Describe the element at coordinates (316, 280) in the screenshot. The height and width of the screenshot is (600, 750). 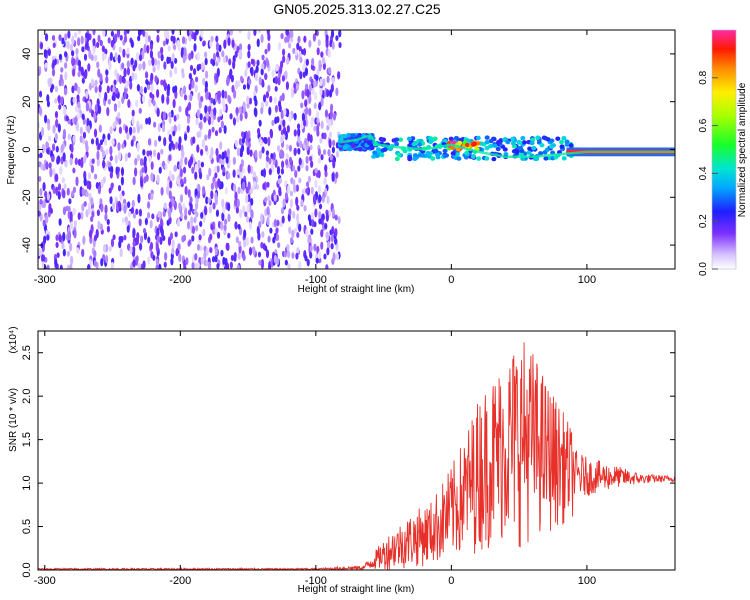
I see `x-tick-label: -100` at that location.